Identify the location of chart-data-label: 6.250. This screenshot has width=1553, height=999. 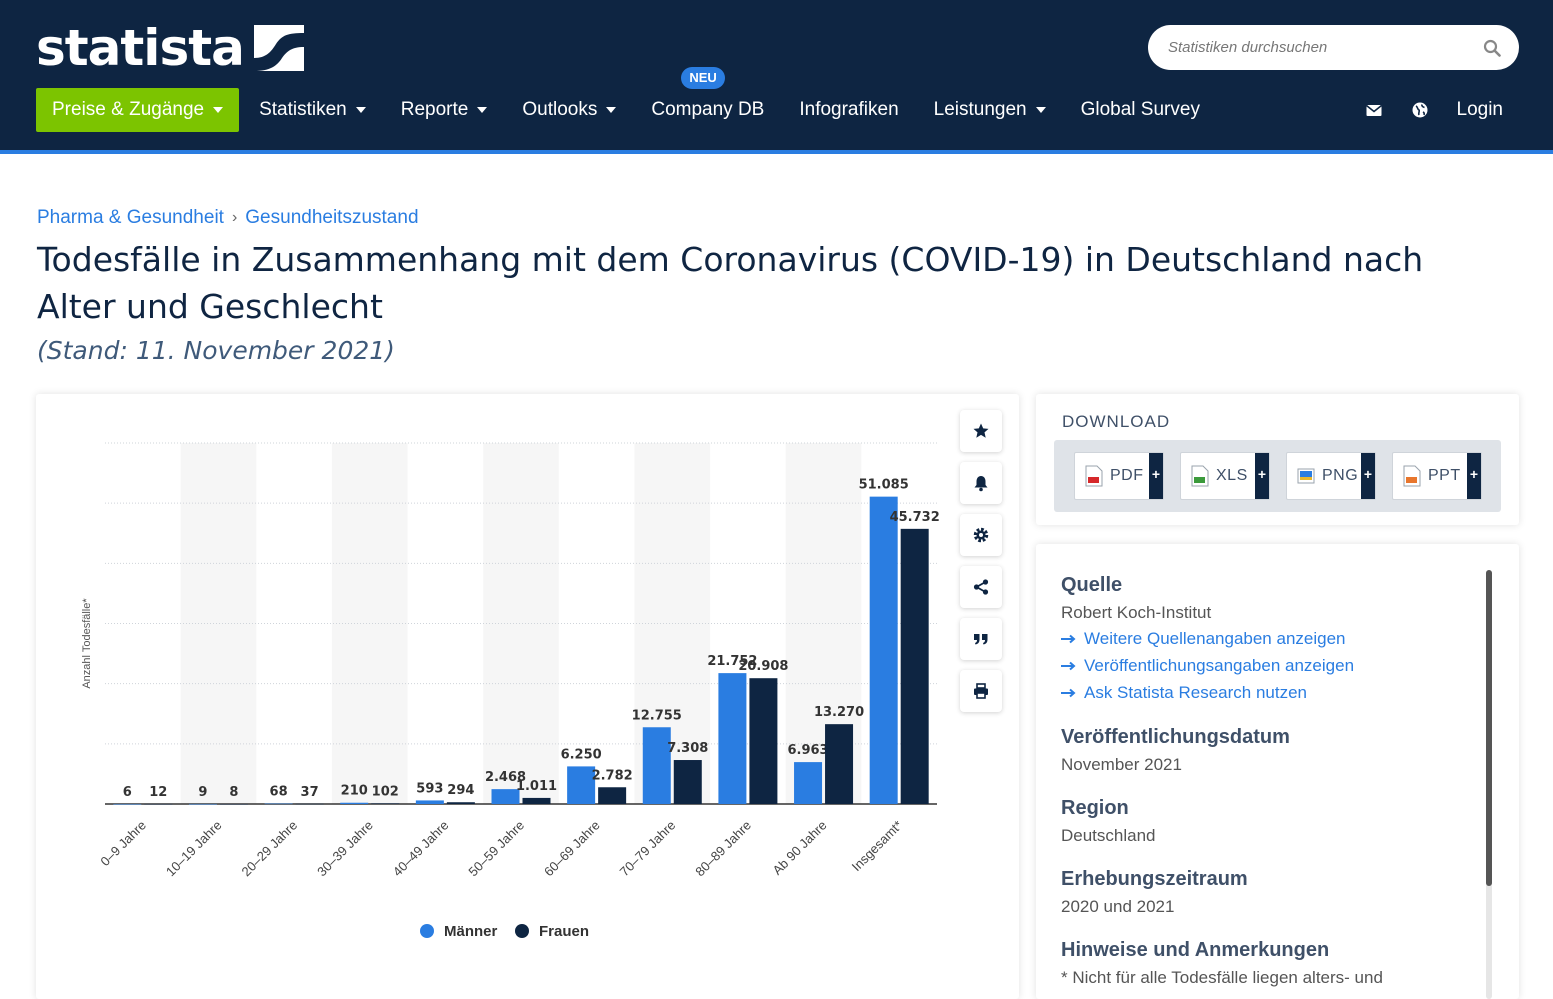
(581, 754).